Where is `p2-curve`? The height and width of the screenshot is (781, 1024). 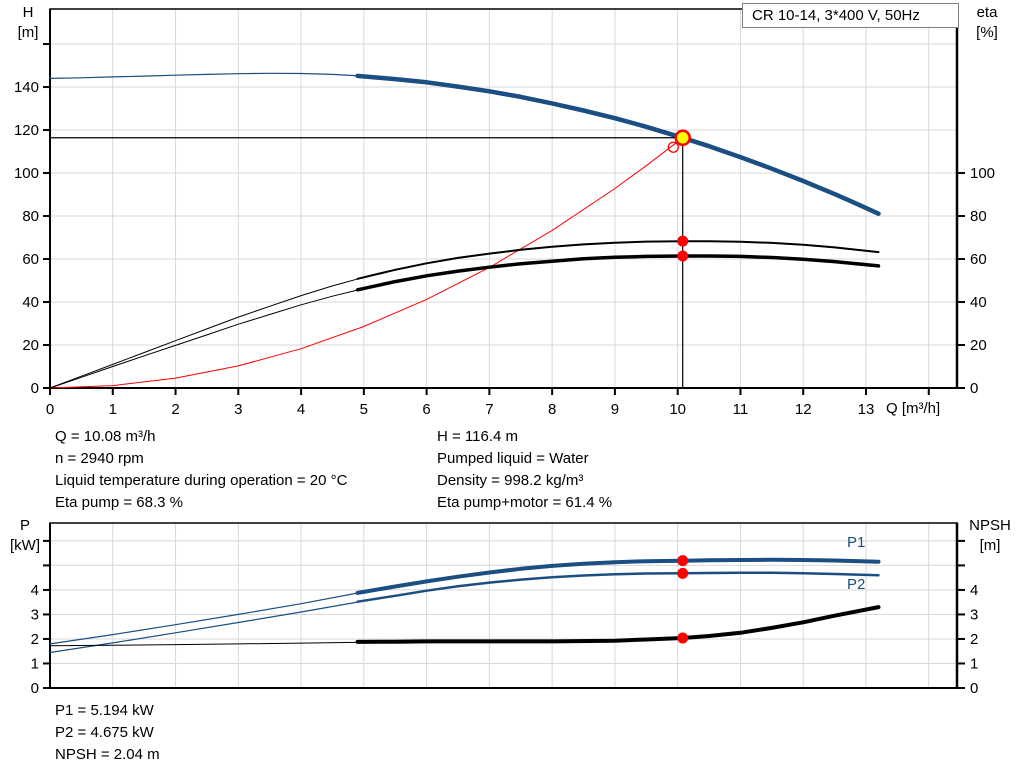
p2-curve is located at coordinates (618, 587).